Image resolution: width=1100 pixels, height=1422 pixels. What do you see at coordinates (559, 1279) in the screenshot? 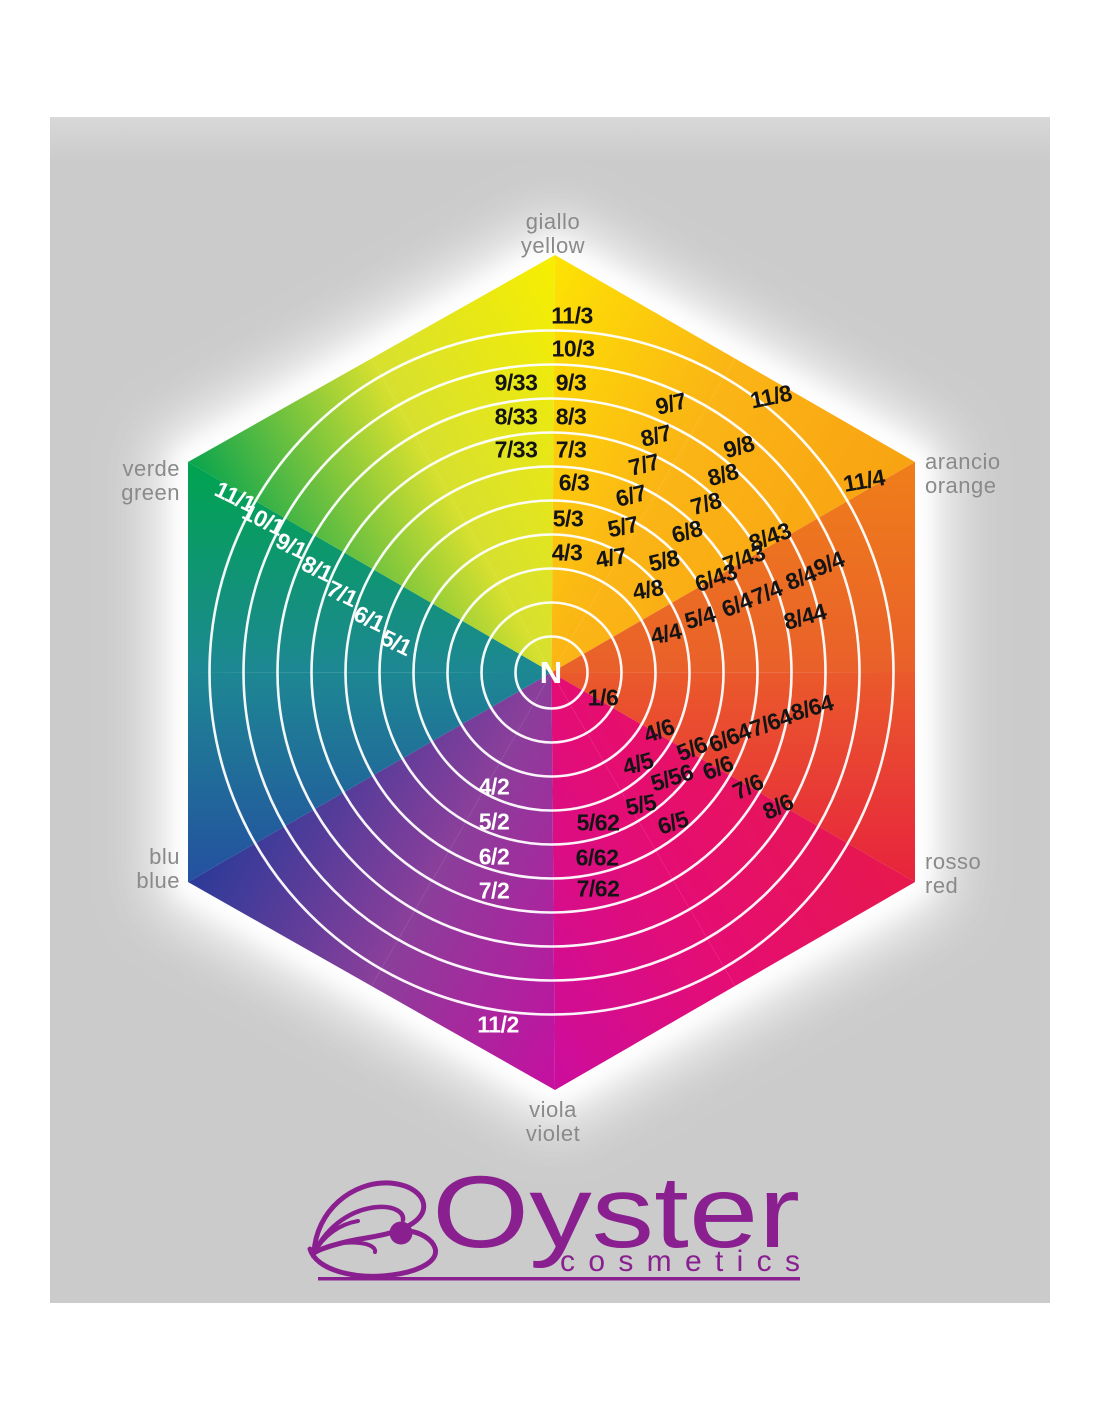
I see `logo-underline` at bounding box center [559, 1279].